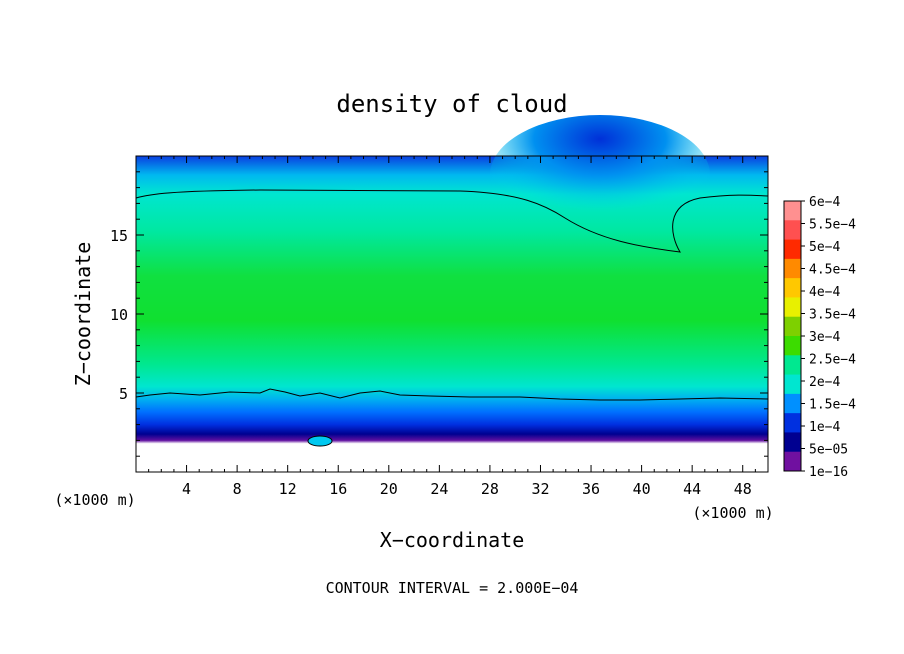 The height and width of the screenshot is (654, 904). Describe the element at coordinates (832, 225) in the screenshot. I see `colorbar-label: 5.5e−4` at that location.